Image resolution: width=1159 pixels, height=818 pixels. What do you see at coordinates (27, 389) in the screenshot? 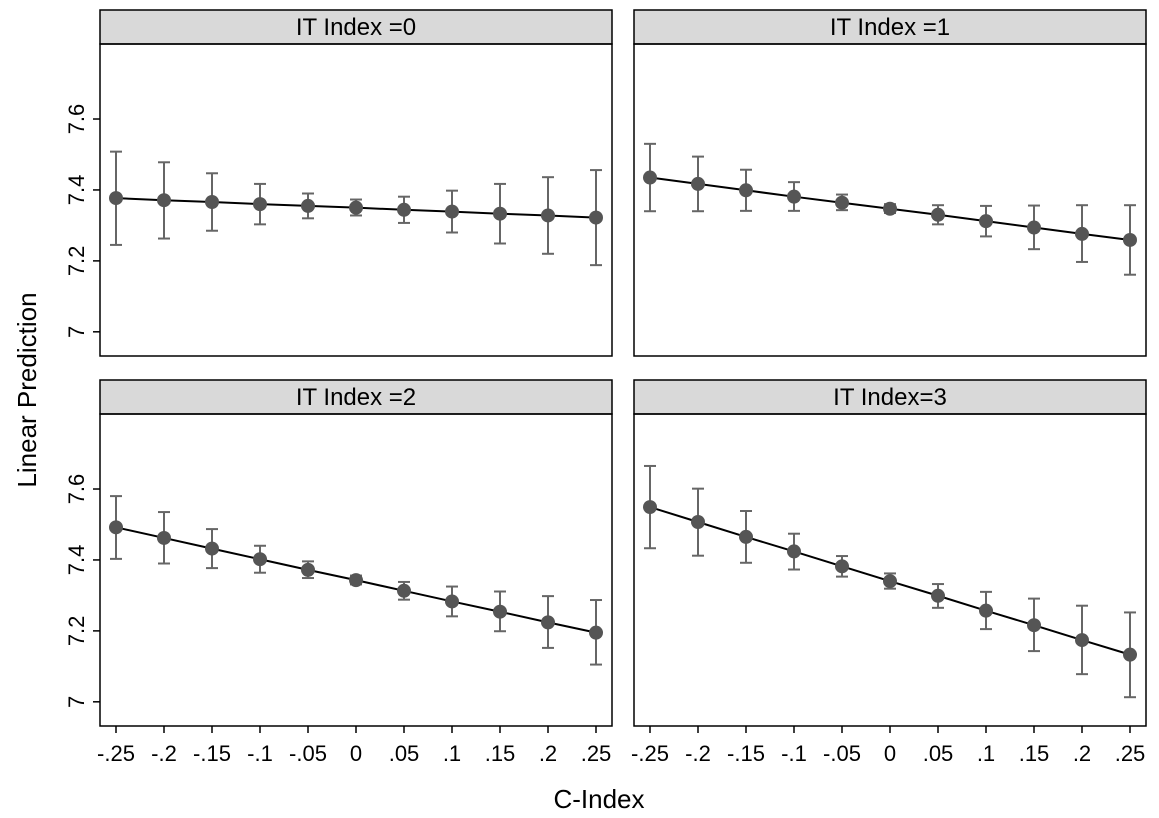
I see `y-axis-title: Linear Prediction` at bounding box center [27, 389].